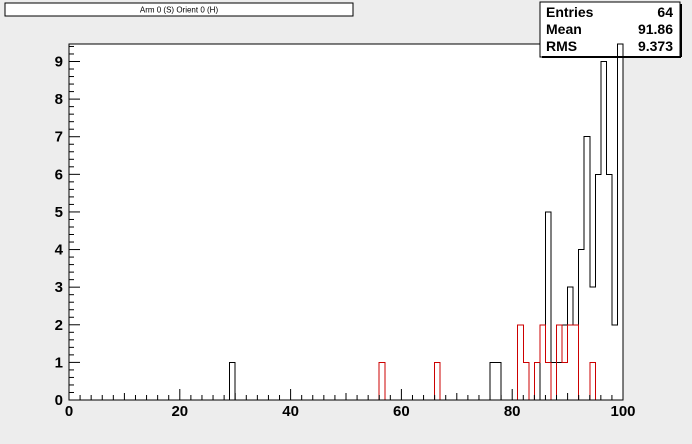 This screenshot has height=444, width=692. What do you see at coordinates (655, 46) in the screenshot?
I see `stats-rms-value: 9.373` at bounding box center [655, 46].